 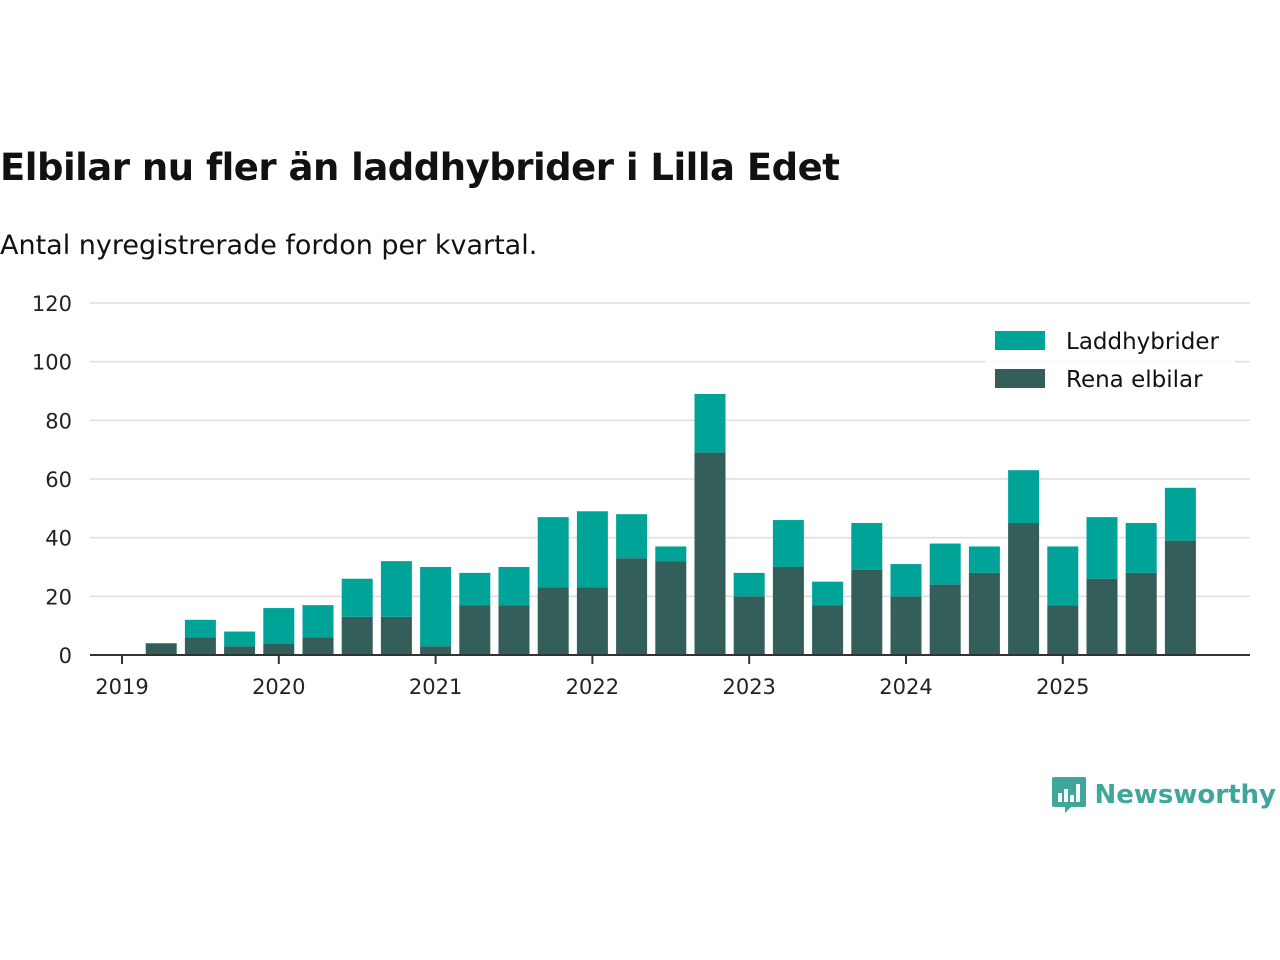 What do you see at coordinates (1024, 496) in the screenshot?
I see `bar-laddhybrider-2024-q4` at bounding box center [1024, 496].